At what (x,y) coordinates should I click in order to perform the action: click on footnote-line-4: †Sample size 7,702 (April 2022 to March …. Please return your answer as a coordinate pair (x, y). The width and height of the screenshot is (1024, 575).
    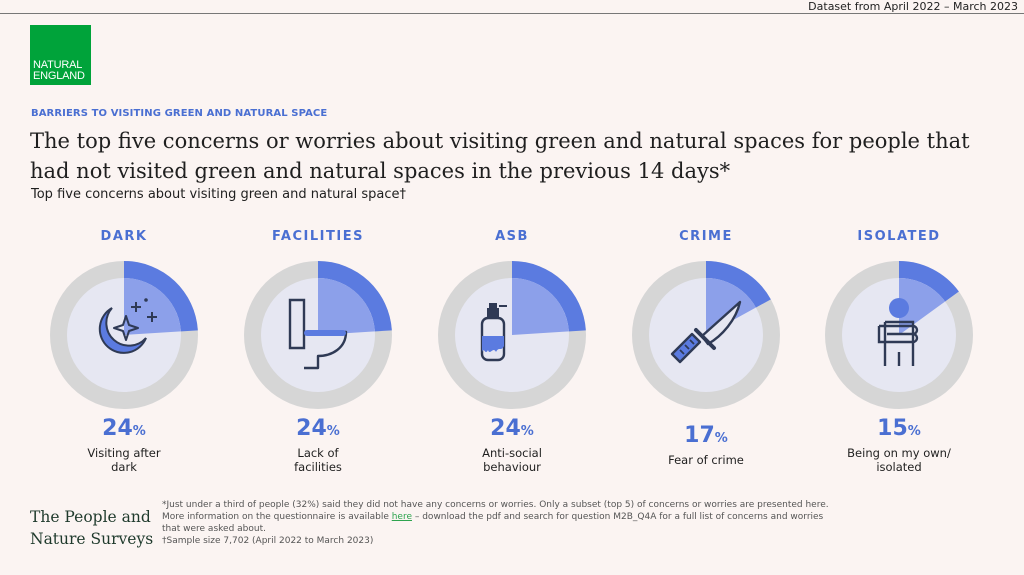
    Looking at the image, I should click on (268, 541).